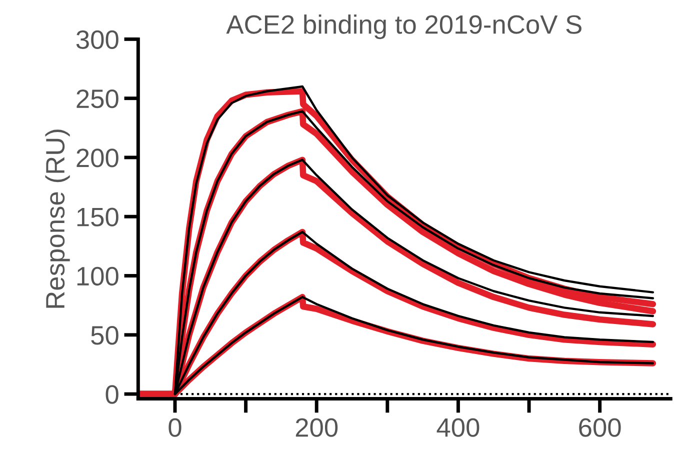 This screenshot has width=674, height=461. Describe the element at coordinates (600, 427) in the screenshot. I see `x-tick-label: 600` at that location.